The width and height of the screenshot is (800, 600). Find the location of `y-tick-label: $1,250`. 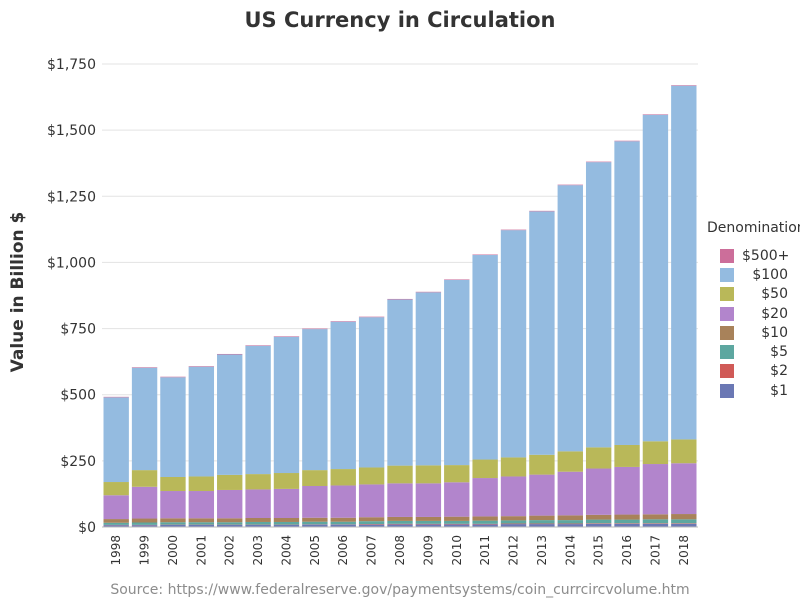

y-tick-label: $1,250 is located at coordinates (71, 197).